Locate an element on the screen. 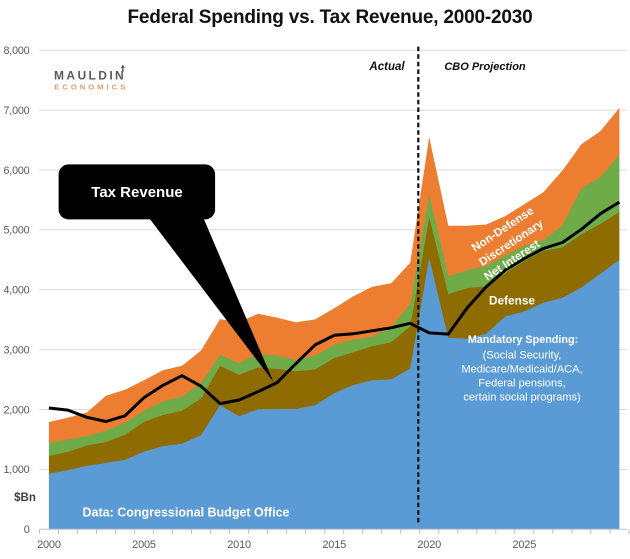  svg-text: 2000 is located at coordinates (49, 545).